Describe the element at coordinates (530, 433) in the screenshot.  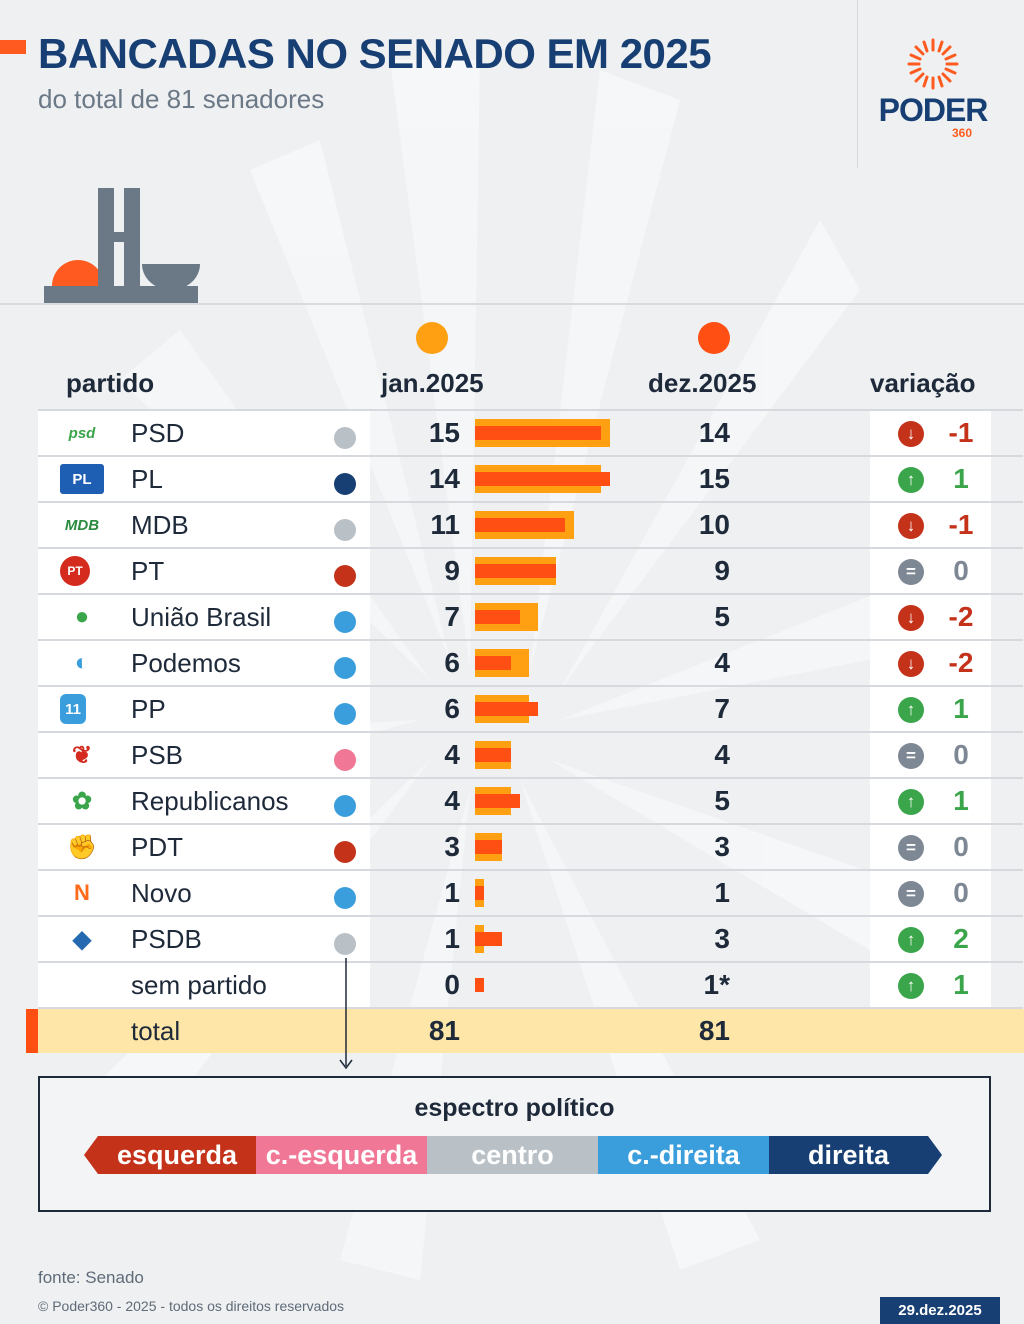
I see `table-row: psd PSD 15 14 ↓ -1` at that location.